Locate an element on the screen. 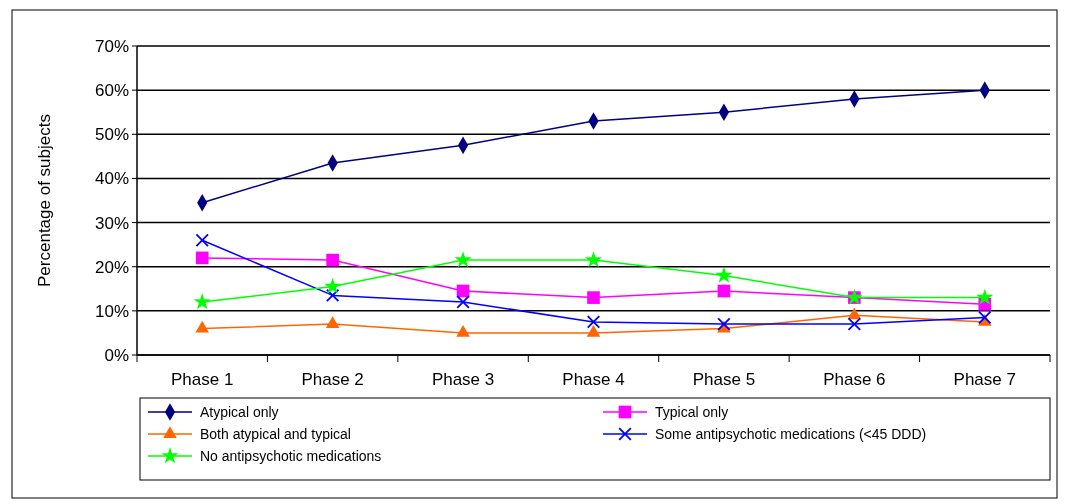  y-tick-label: 0% is located at coordinates (116, 355).